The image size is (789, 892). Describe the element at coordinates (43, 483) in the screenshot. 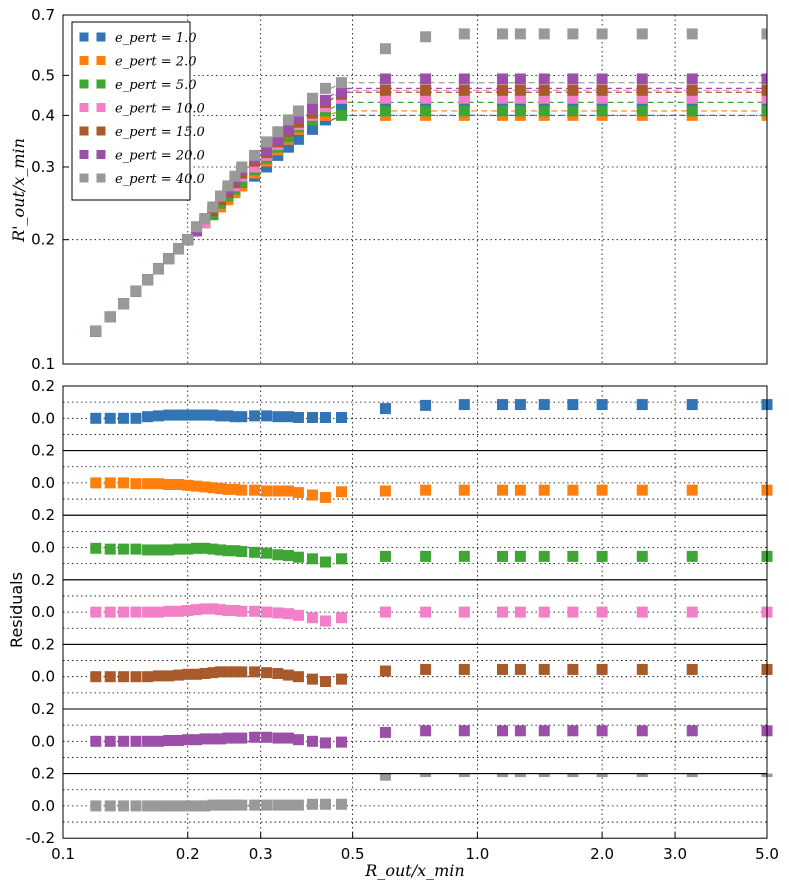

I see `residual-tick-label: 0.0` at that location.